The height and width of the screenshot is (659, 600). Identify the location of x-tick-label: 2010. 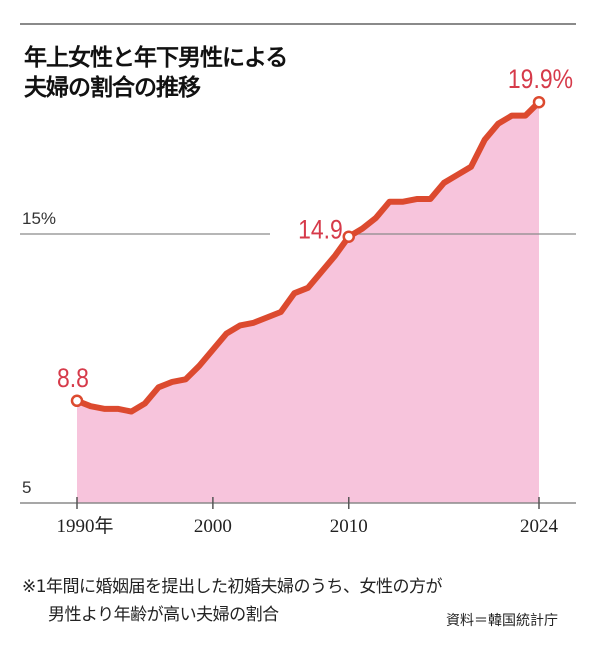
(349, 526).